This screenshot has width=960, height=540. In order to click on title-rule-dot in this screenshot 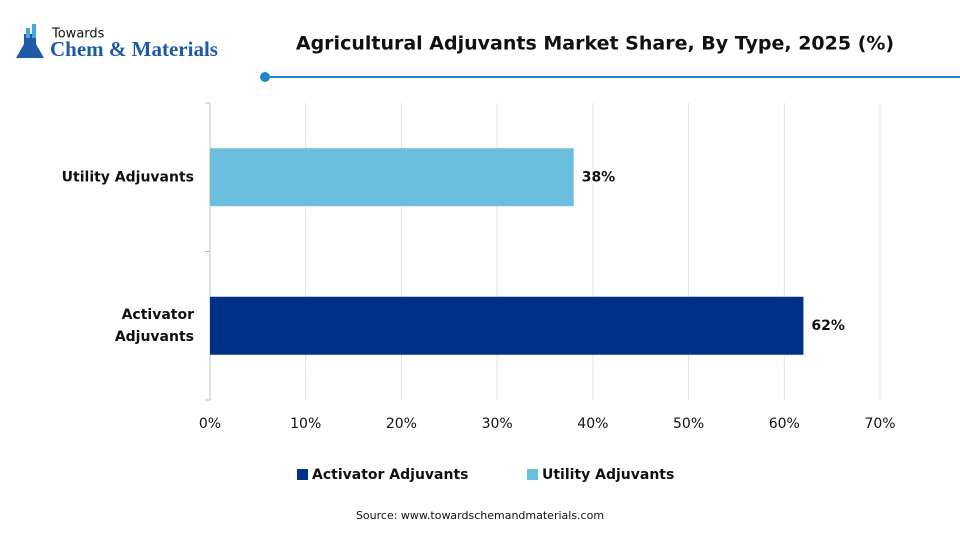, I will do `click(265, 77)`.